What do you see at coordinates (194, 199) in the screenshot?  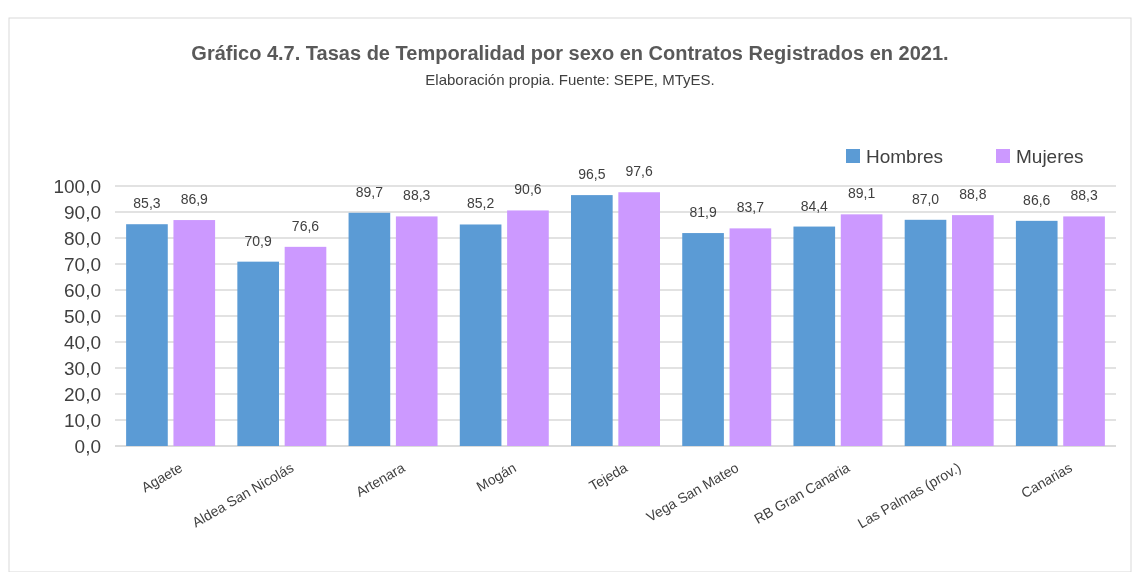 I see `data-label: 86,9` at bounding box center [194, 199].